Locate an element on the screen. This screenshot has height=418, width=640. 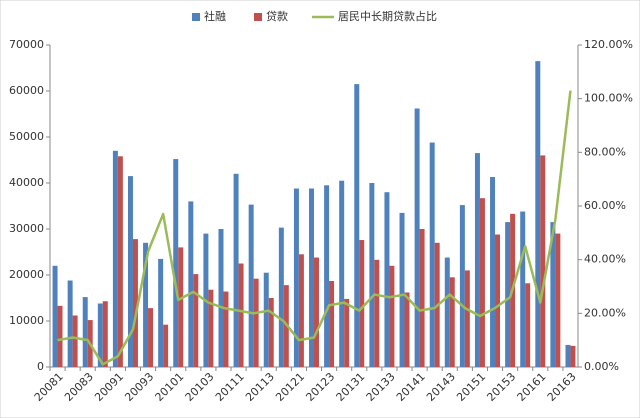
y2-tick-label: 60.00% is located at coordinates (605, 205).